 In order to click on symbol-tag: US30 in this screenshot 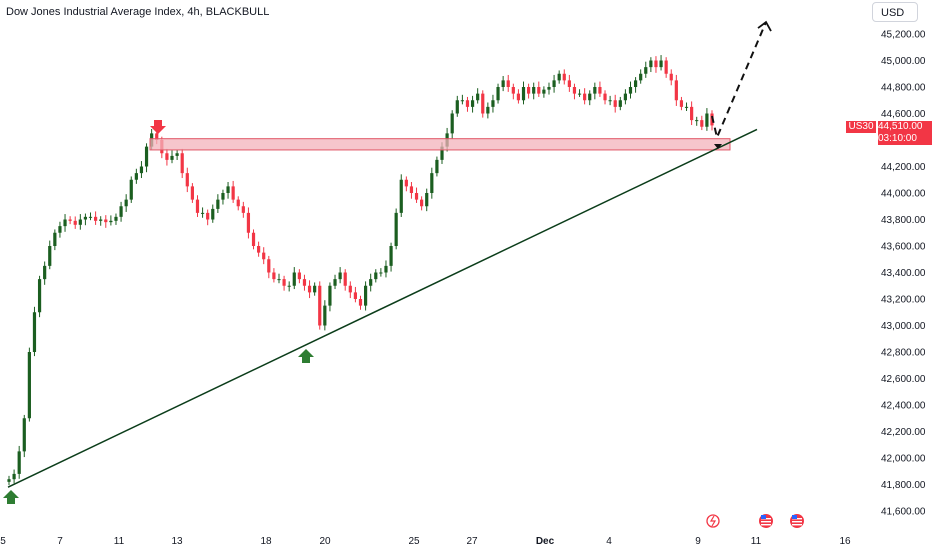, I will do `click(861, 127)`.